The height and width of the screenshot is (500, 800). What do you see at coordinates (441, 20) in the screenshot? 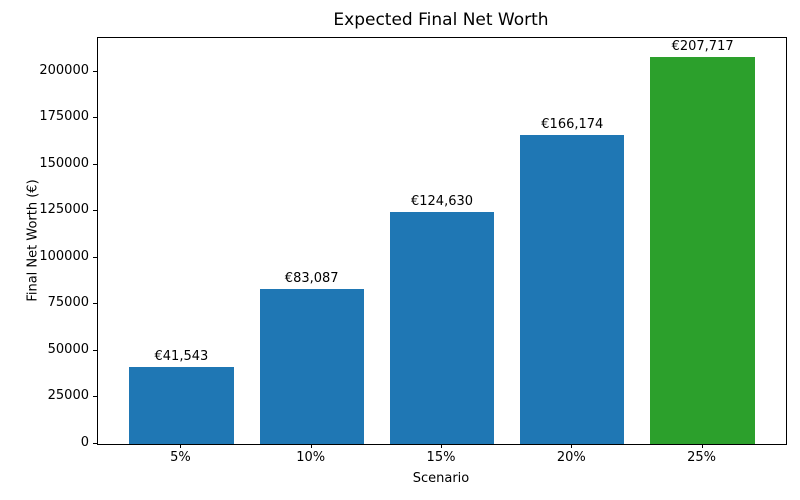
I see `chart-title: Expected Final Net Worth` at bounding box center [441, 20].